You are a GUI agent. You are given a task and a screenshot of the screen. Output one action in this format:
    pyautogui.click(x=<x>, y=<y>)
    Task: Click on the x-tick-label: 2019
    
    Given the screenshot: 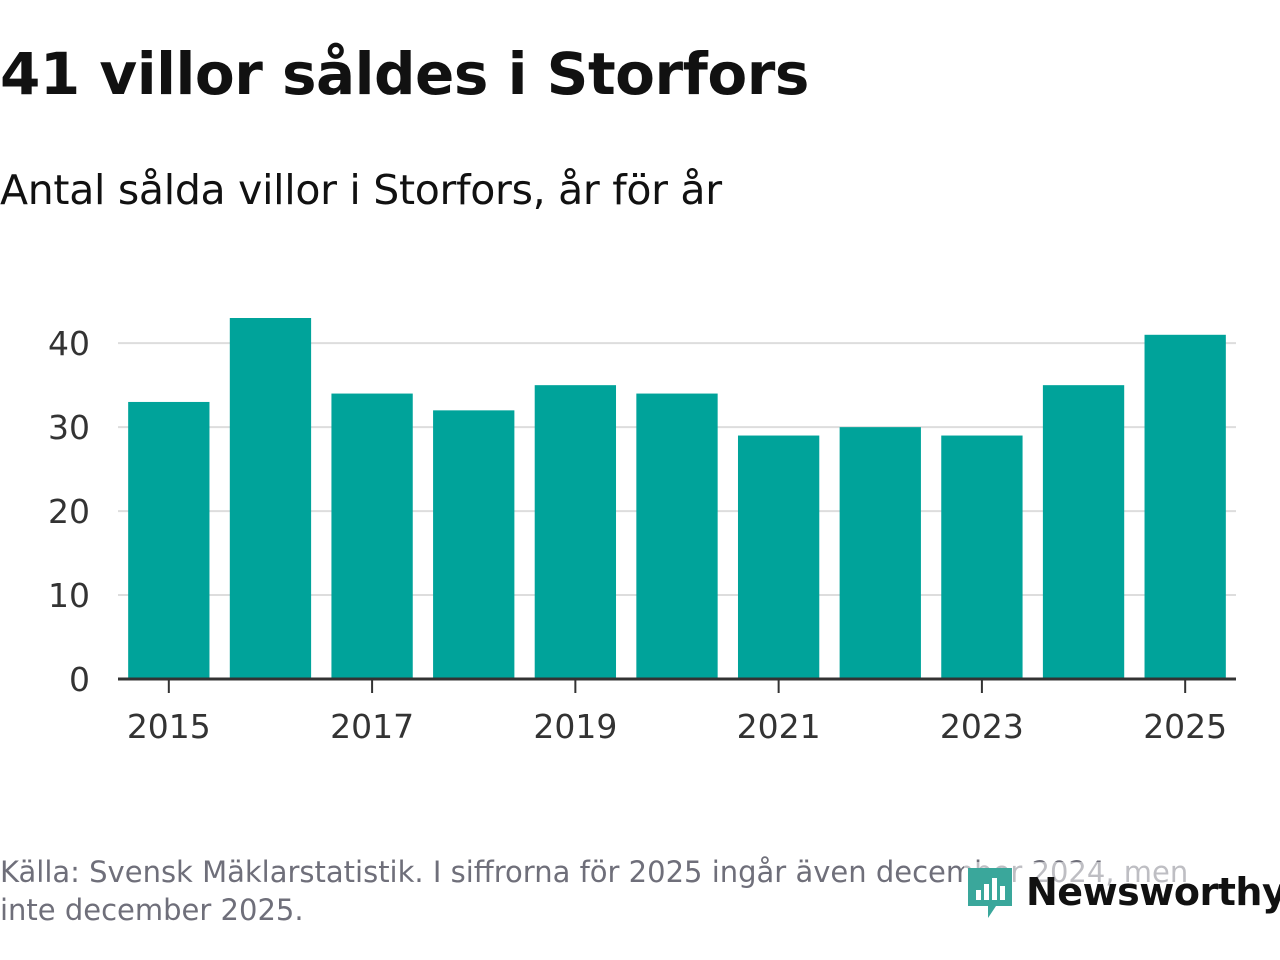 What is the action you would take?
    pyautogui.click(x=575, y=726)
    